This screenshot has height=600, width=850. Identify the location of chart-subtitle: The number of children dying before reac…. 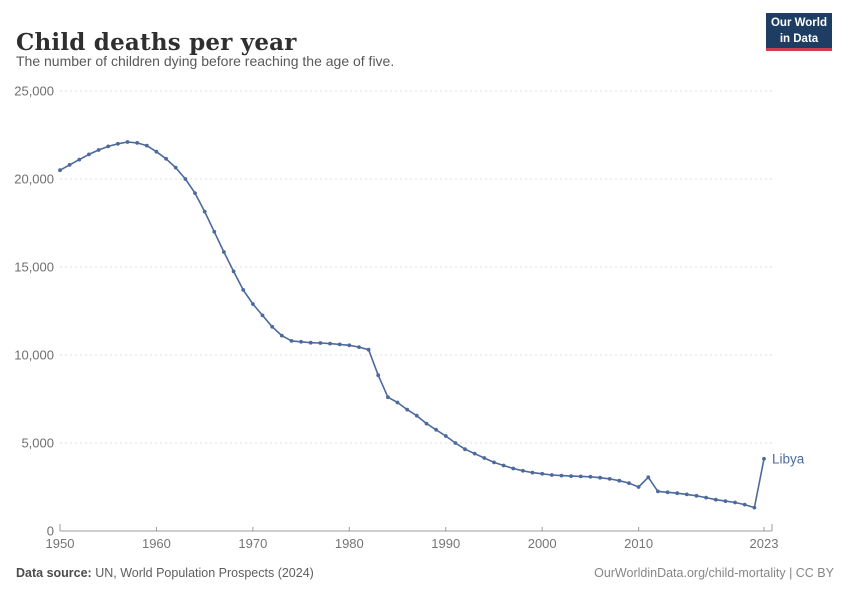
(205, 61).